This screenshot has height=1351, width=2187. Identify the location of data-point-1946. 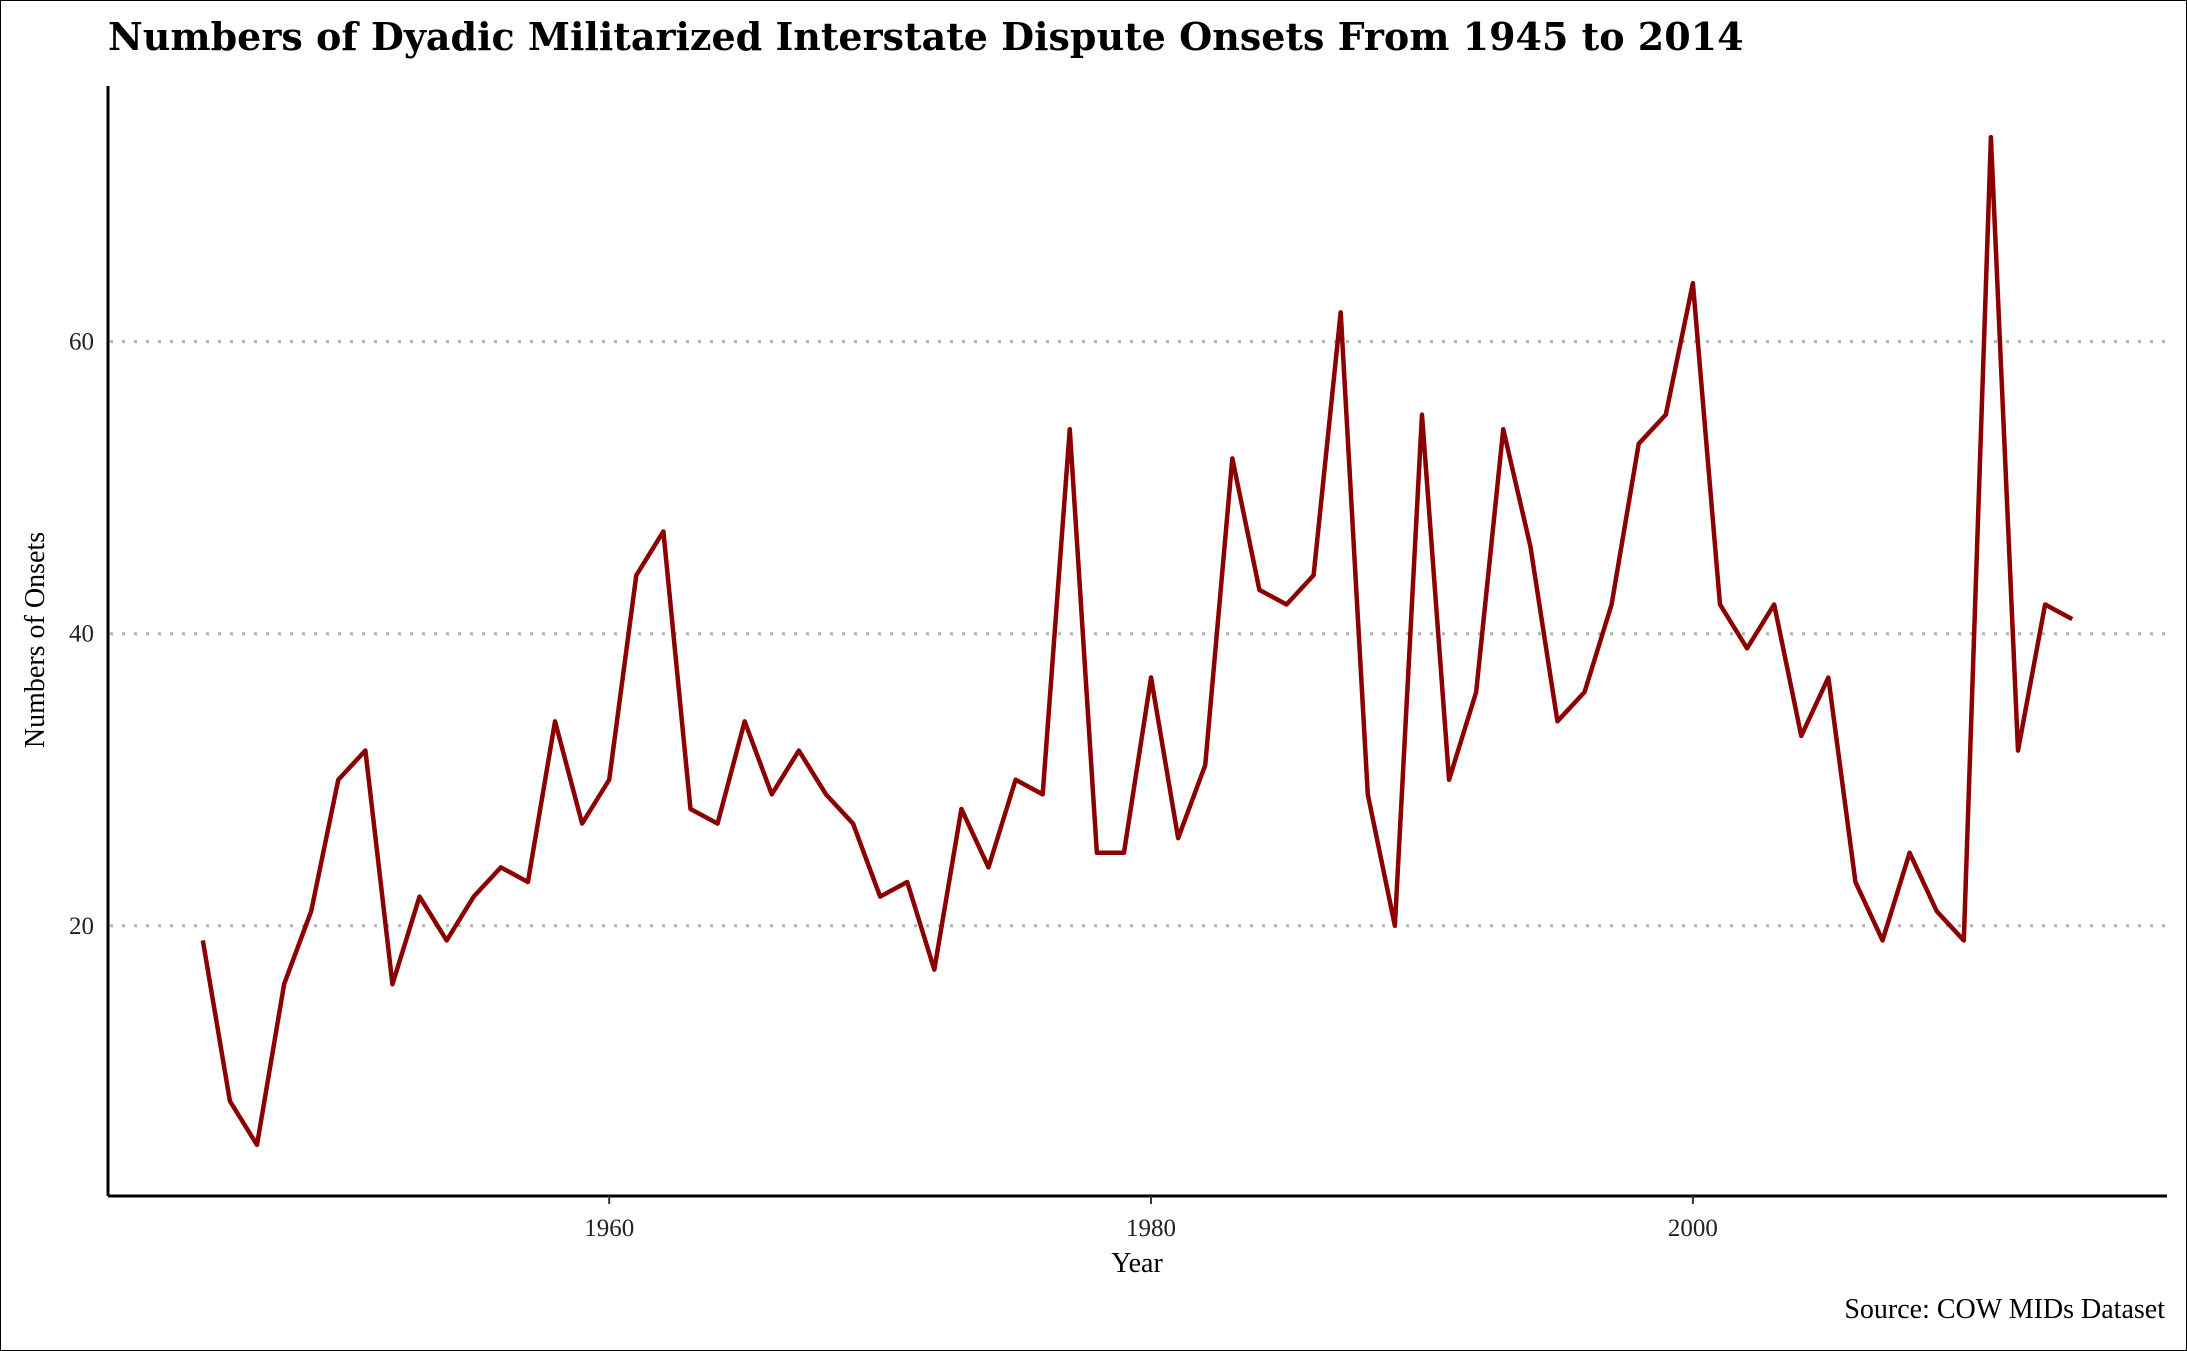
(230, 1101).